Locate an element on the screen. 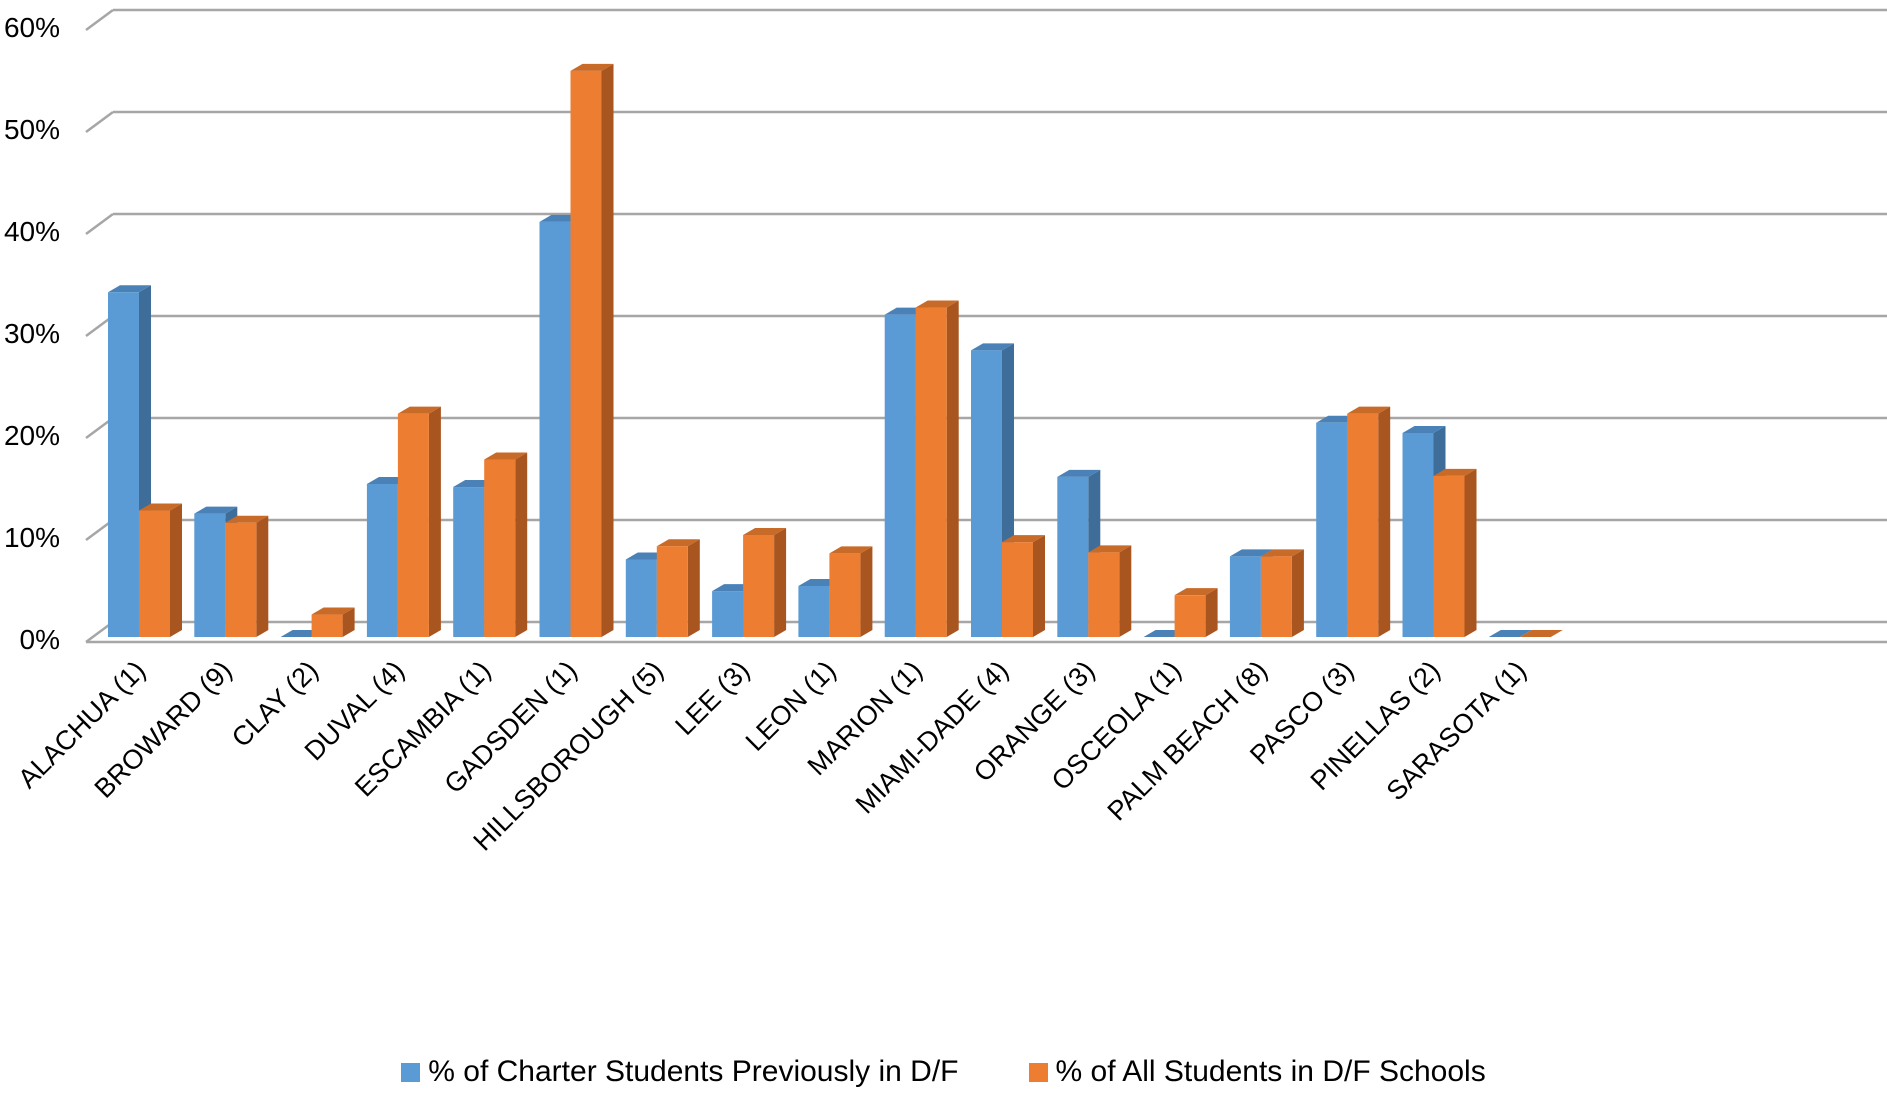 The image size is (1887, 1093). y-tick-label: 30% is located at coordinates (32, 333).